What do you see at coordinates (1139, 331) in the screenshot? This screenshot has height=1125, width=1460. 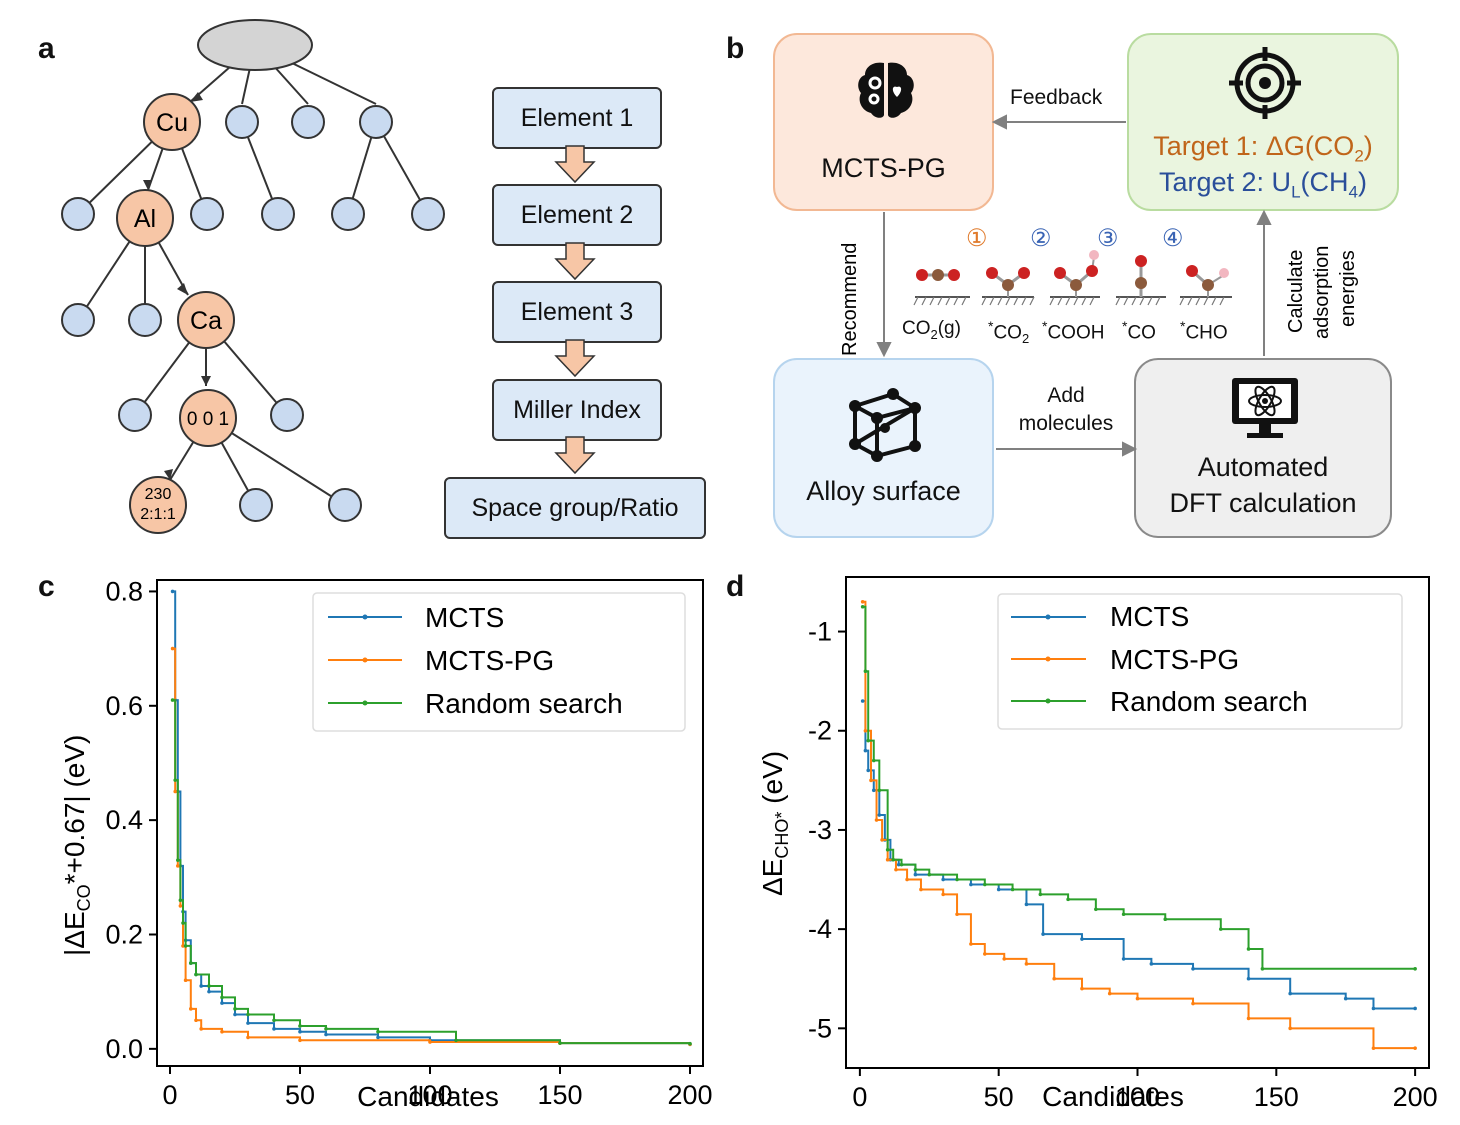 I see `species-co: *CO` at bounding box center [1139, 331].